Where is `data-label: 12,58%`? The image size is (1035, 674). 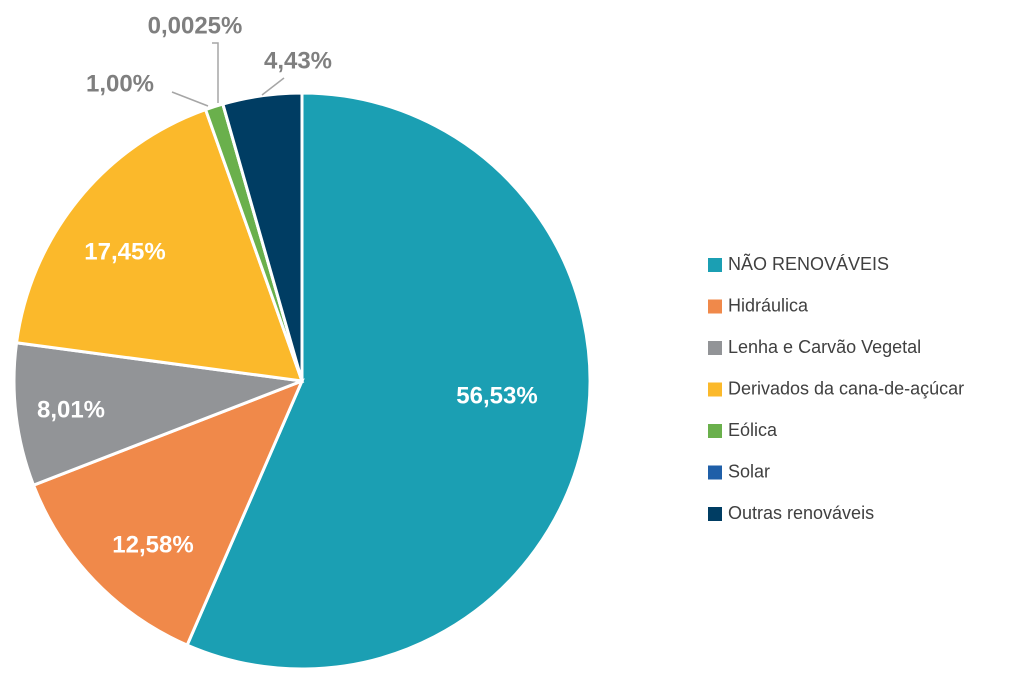
data-label: 12,58% is located at coordinates (152, 544).